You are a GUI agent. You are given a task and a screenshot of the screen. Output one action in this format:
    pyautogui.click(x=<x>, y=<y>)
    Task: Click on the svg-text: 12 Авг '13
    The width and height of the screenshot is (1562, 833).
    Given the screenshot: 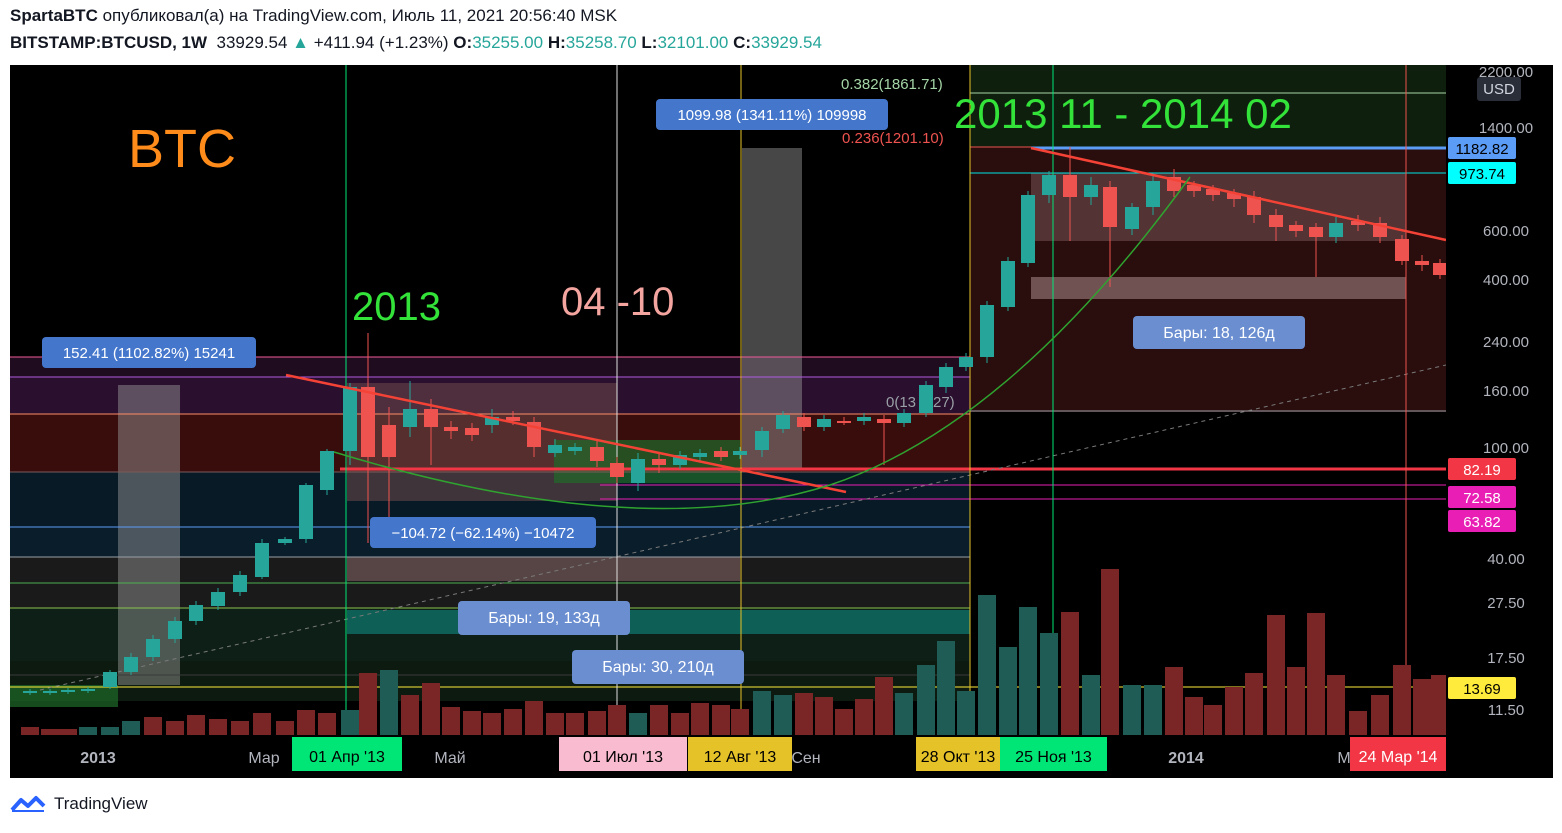 What is the action you would take?
    pyautogui.click(x=740, y=757)
    